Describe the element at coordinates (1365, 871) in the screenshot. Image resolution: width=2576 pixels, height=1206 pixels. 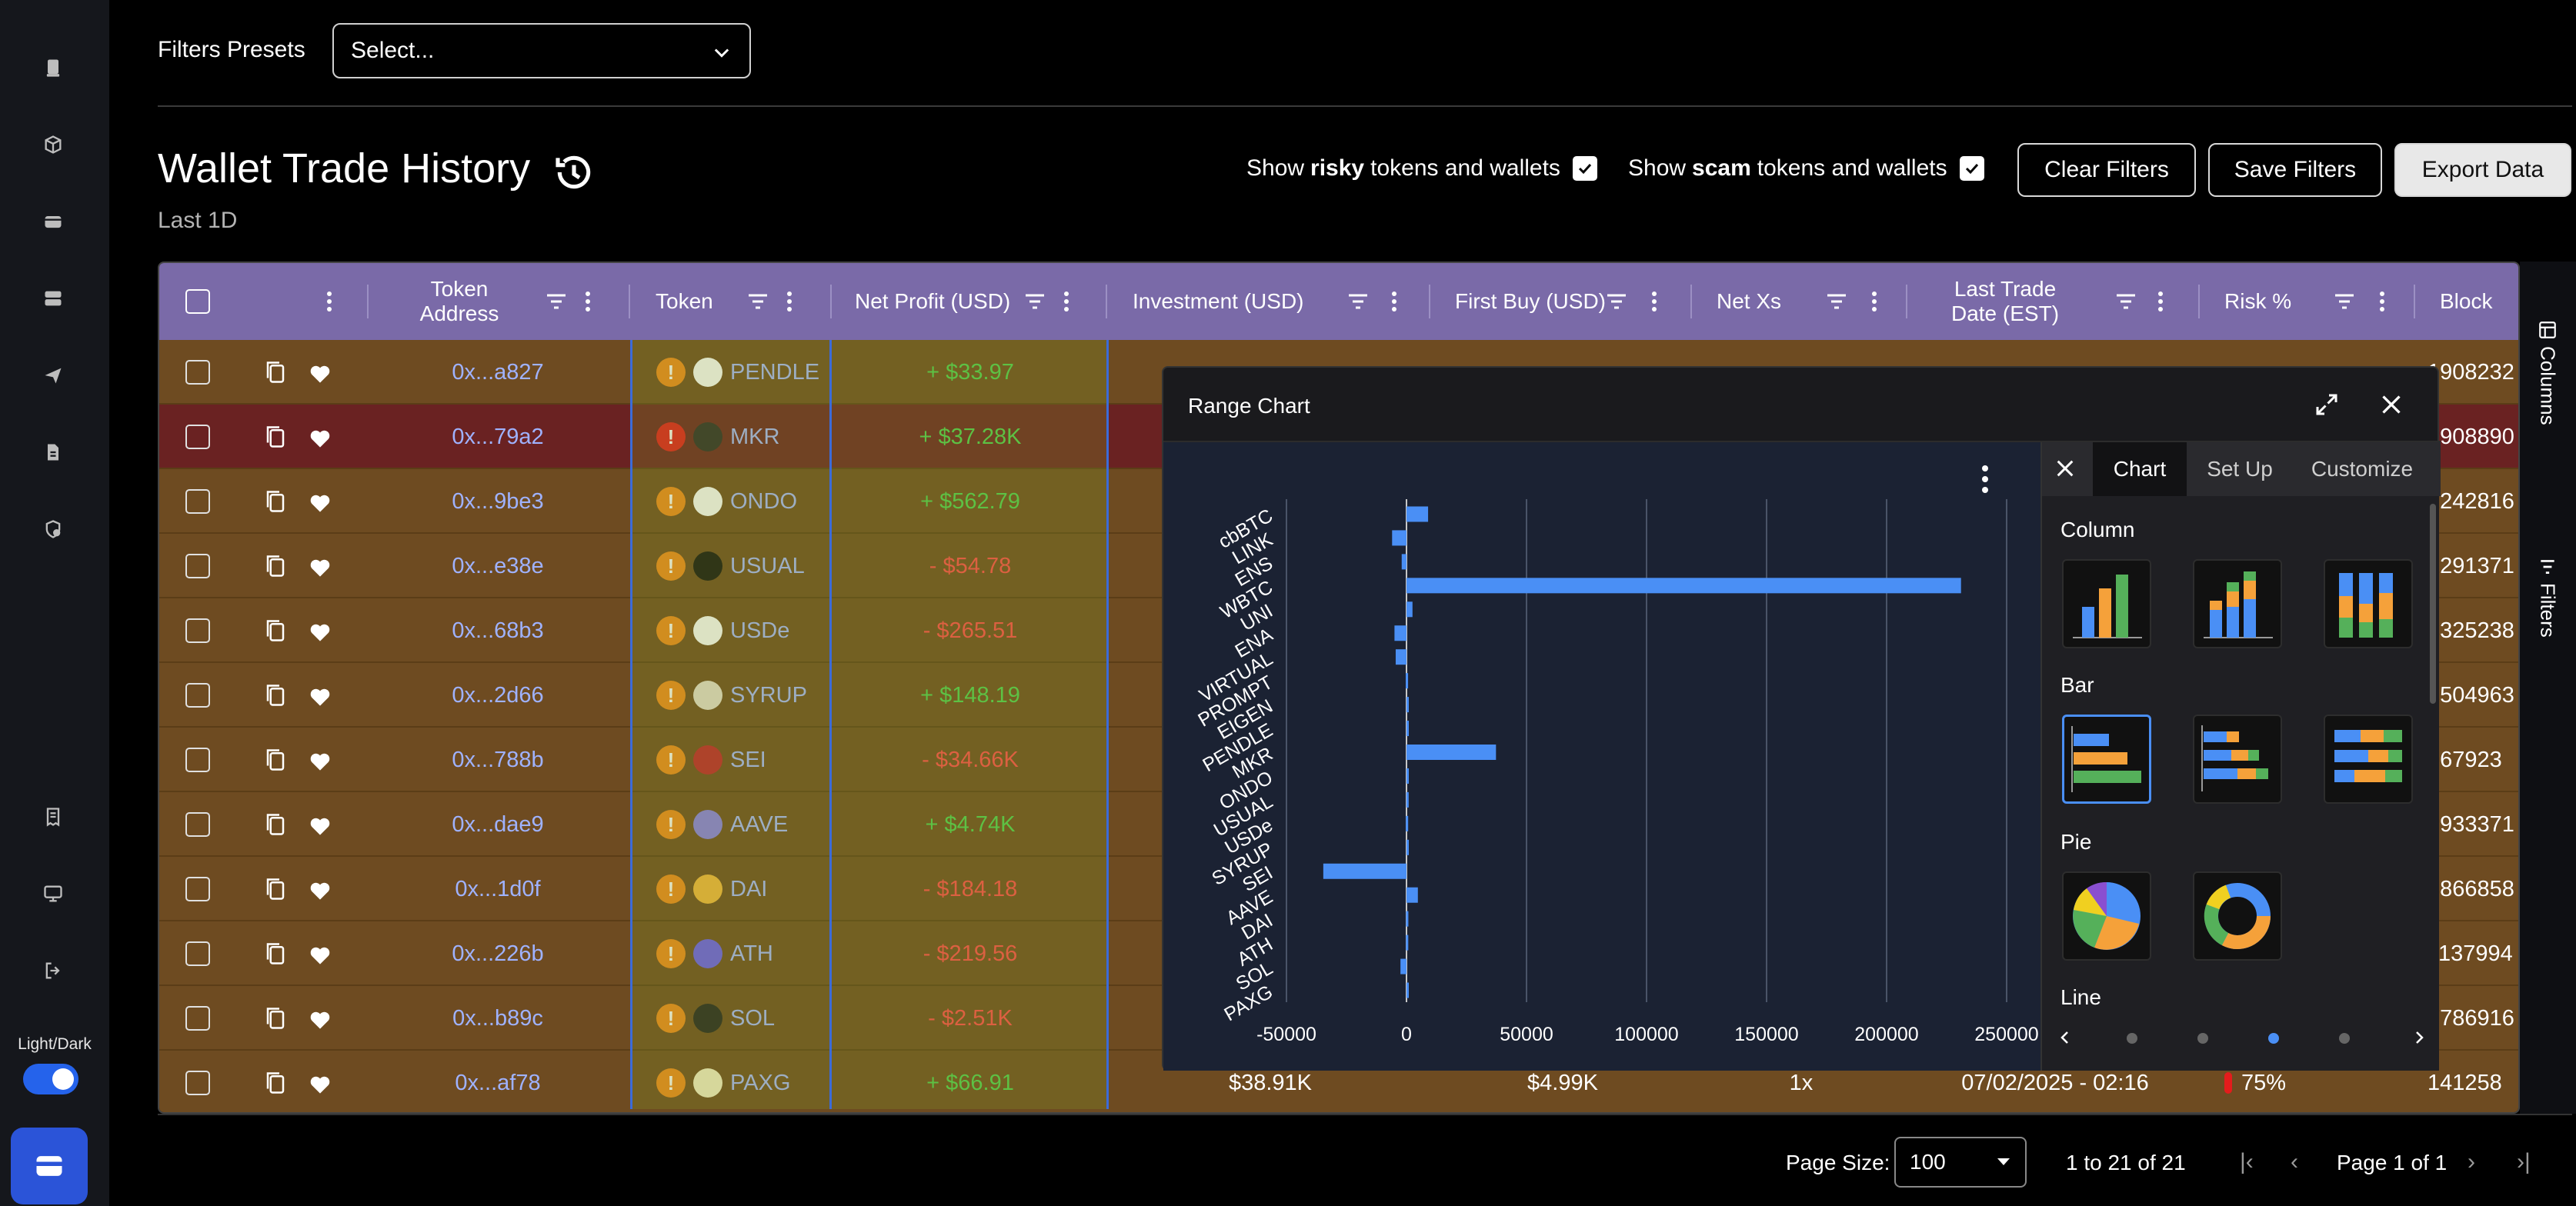
I see `bar-sei` at that location.